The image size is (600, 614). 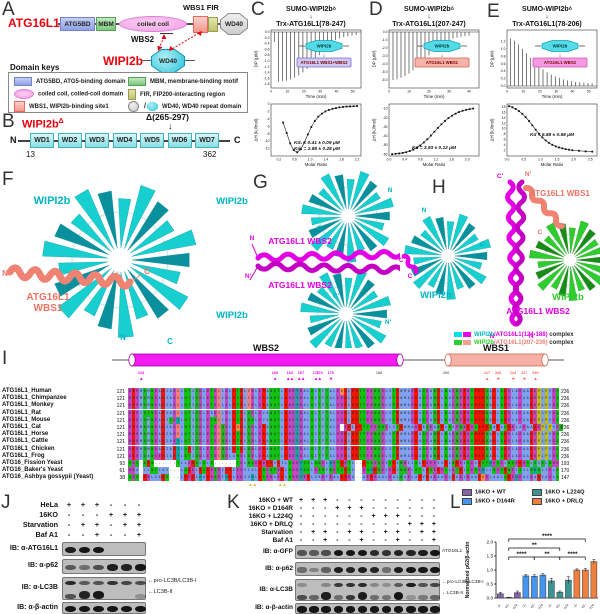 What do you see at coordinates (492, 58) in the screenshot?
I see `thermo-ylabel: DP (μW)` at bounding box center [492, 58].